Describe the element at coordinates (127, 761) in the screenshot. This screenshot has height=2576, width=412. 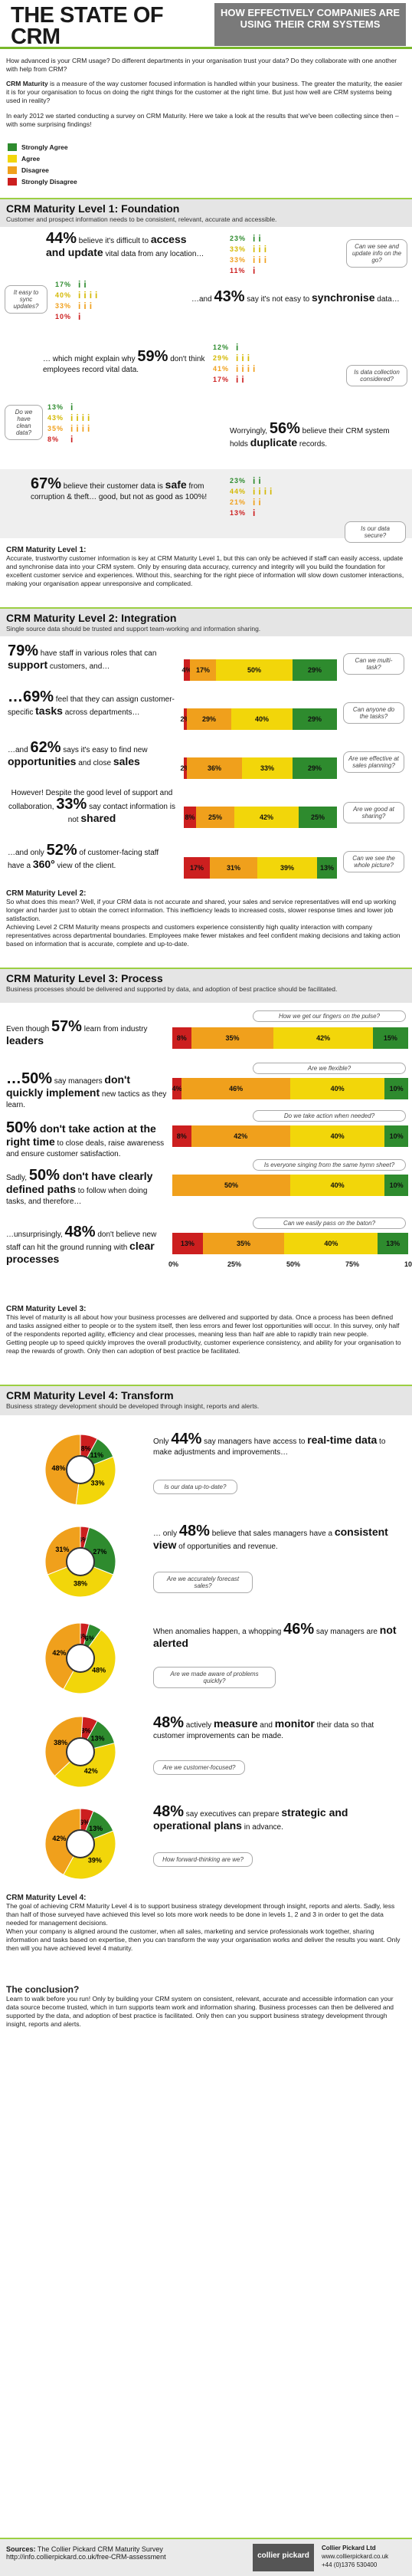
I see `l2-stat-3-keyword-2: sales` at that location.